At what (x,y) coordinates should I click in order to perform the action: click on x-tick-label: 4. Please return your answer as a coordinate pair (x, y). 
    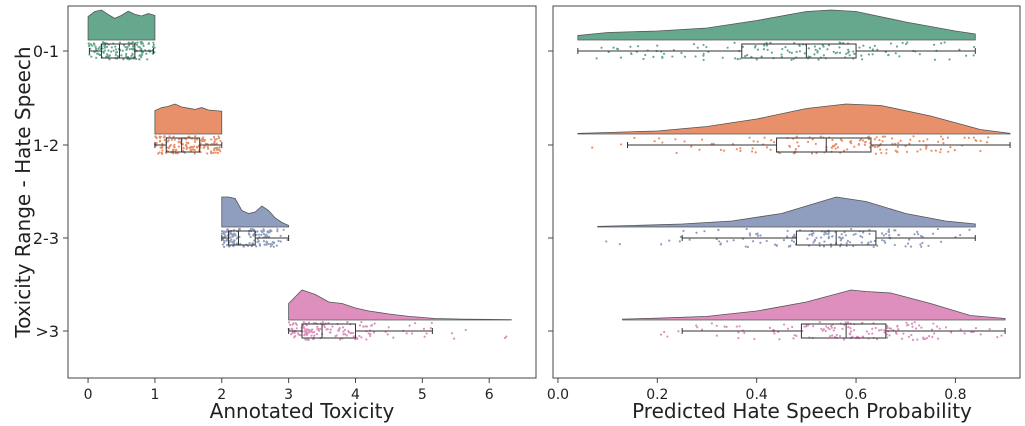
    Looking at the image, I should click on (355, 395).